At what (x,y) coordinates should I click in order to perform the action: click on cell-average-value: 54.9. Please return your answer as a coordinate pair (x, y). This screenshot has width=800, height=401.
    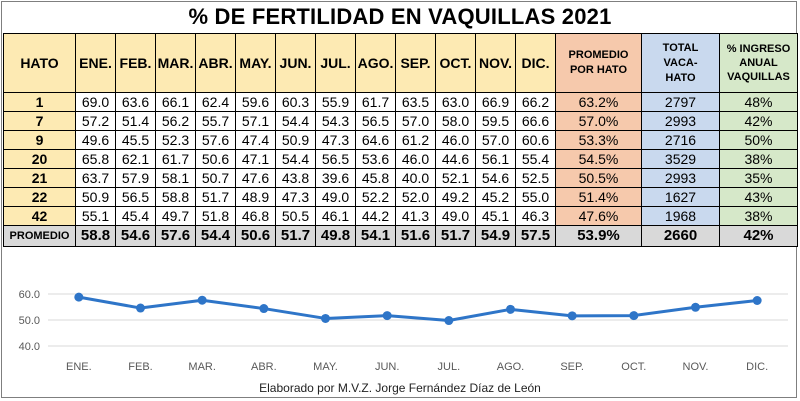
    Looking at the image, I should click on (495, 236).